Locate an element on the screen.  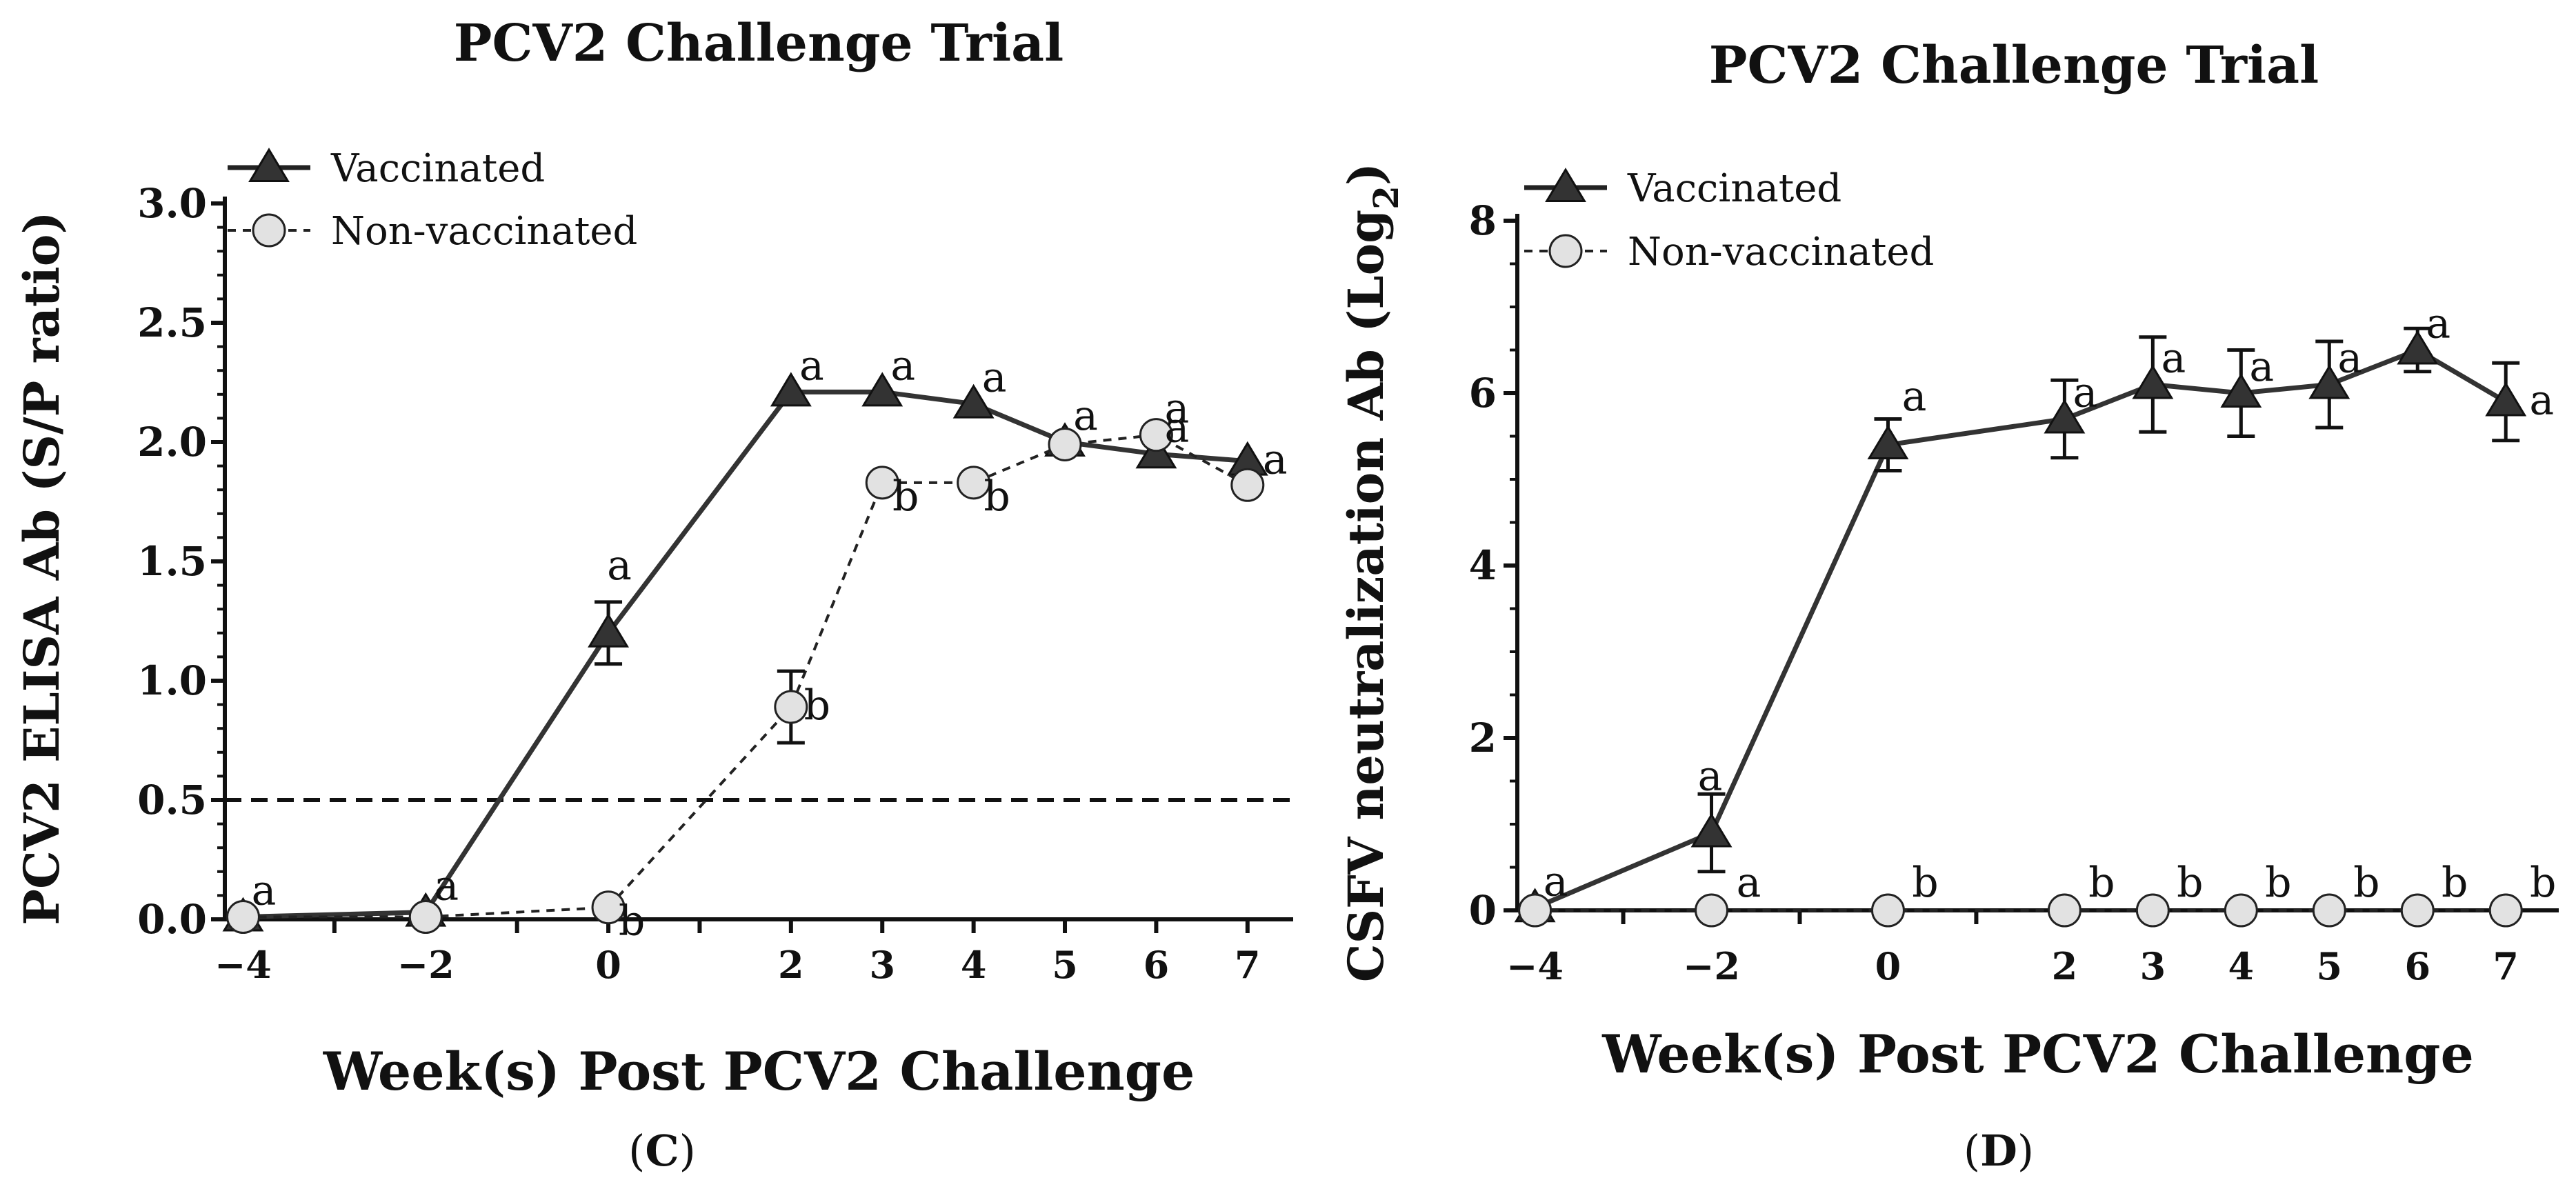
y-axis-label-main: CSFV neutralization Ab (Log is located at coordinates (1366, 596).